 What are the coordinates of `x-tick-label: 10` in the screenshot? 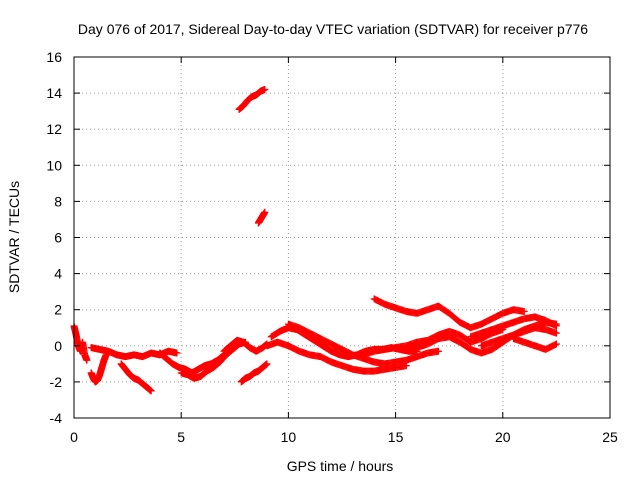 It's located at (289, 437).